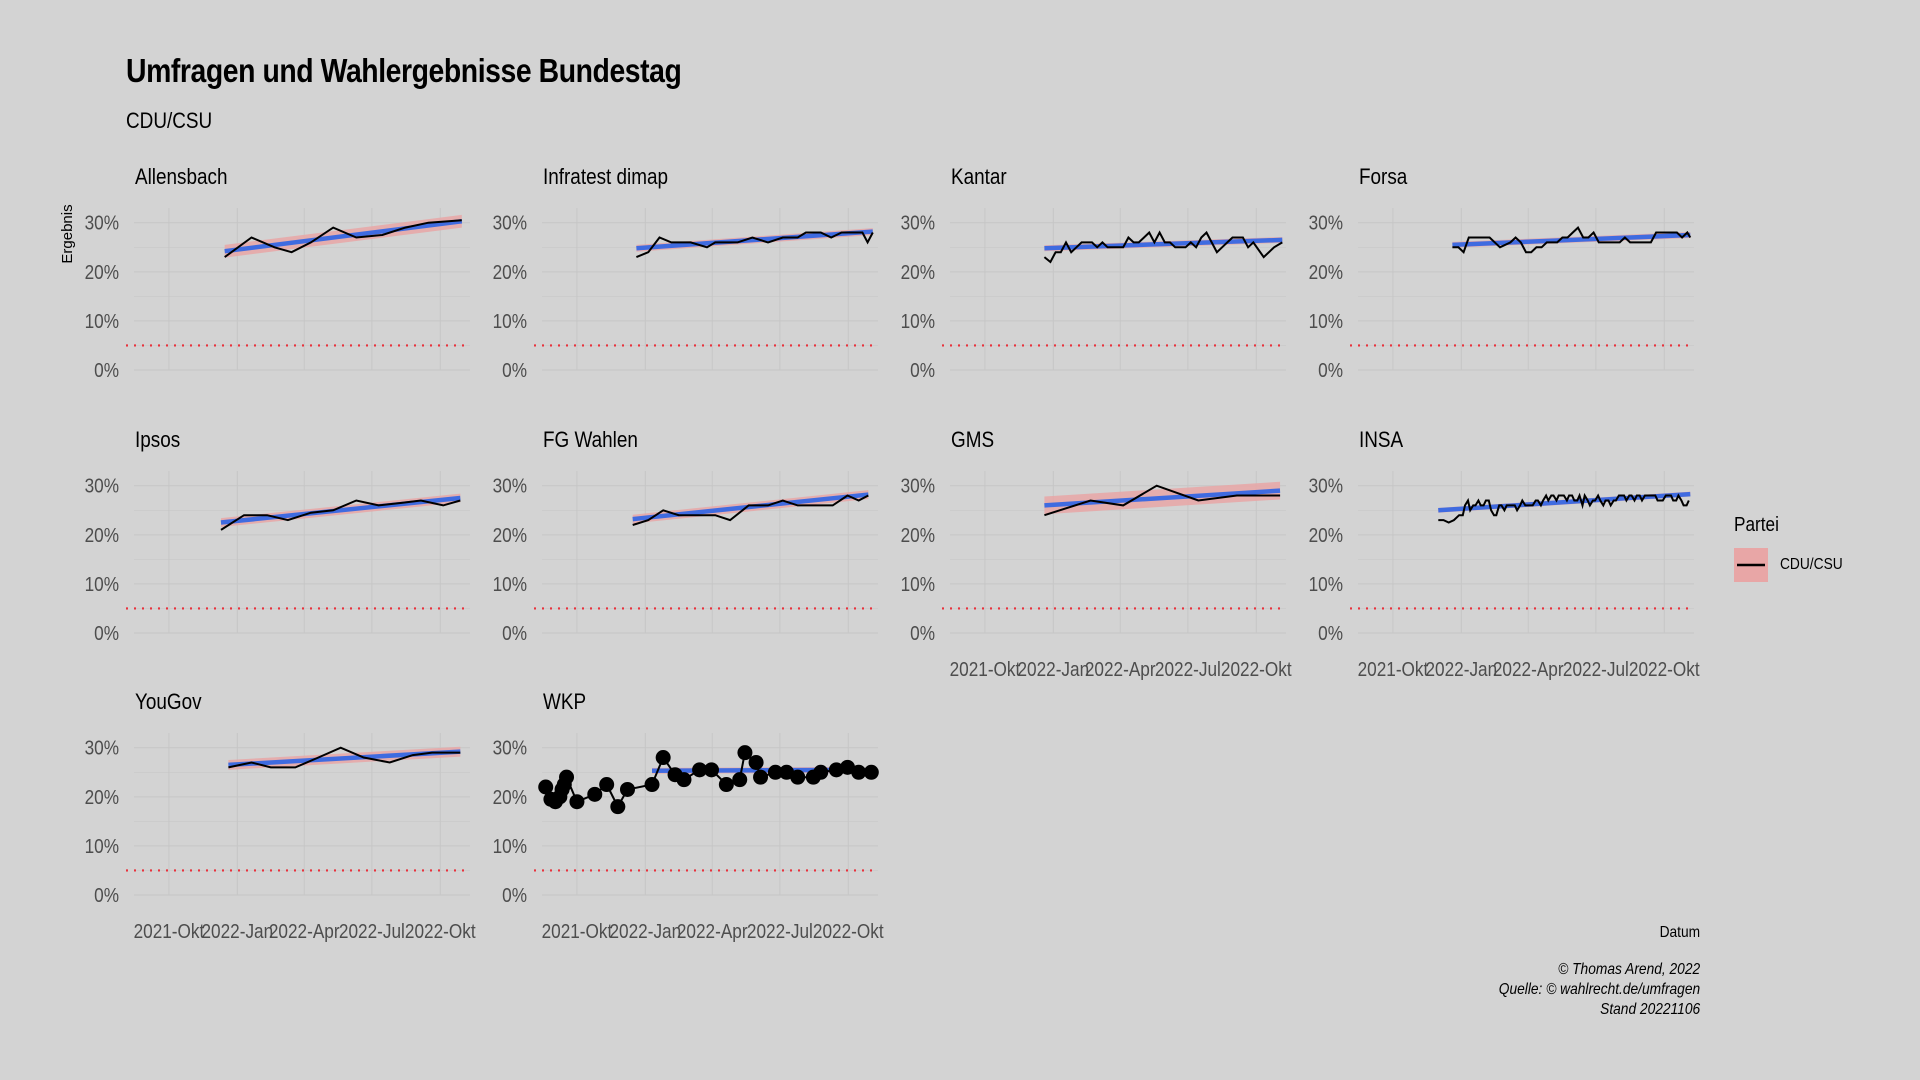 The width and height of the screenshot is (1920, 1080). I want to click on panel-title: Forsa, so click(1383, 177).